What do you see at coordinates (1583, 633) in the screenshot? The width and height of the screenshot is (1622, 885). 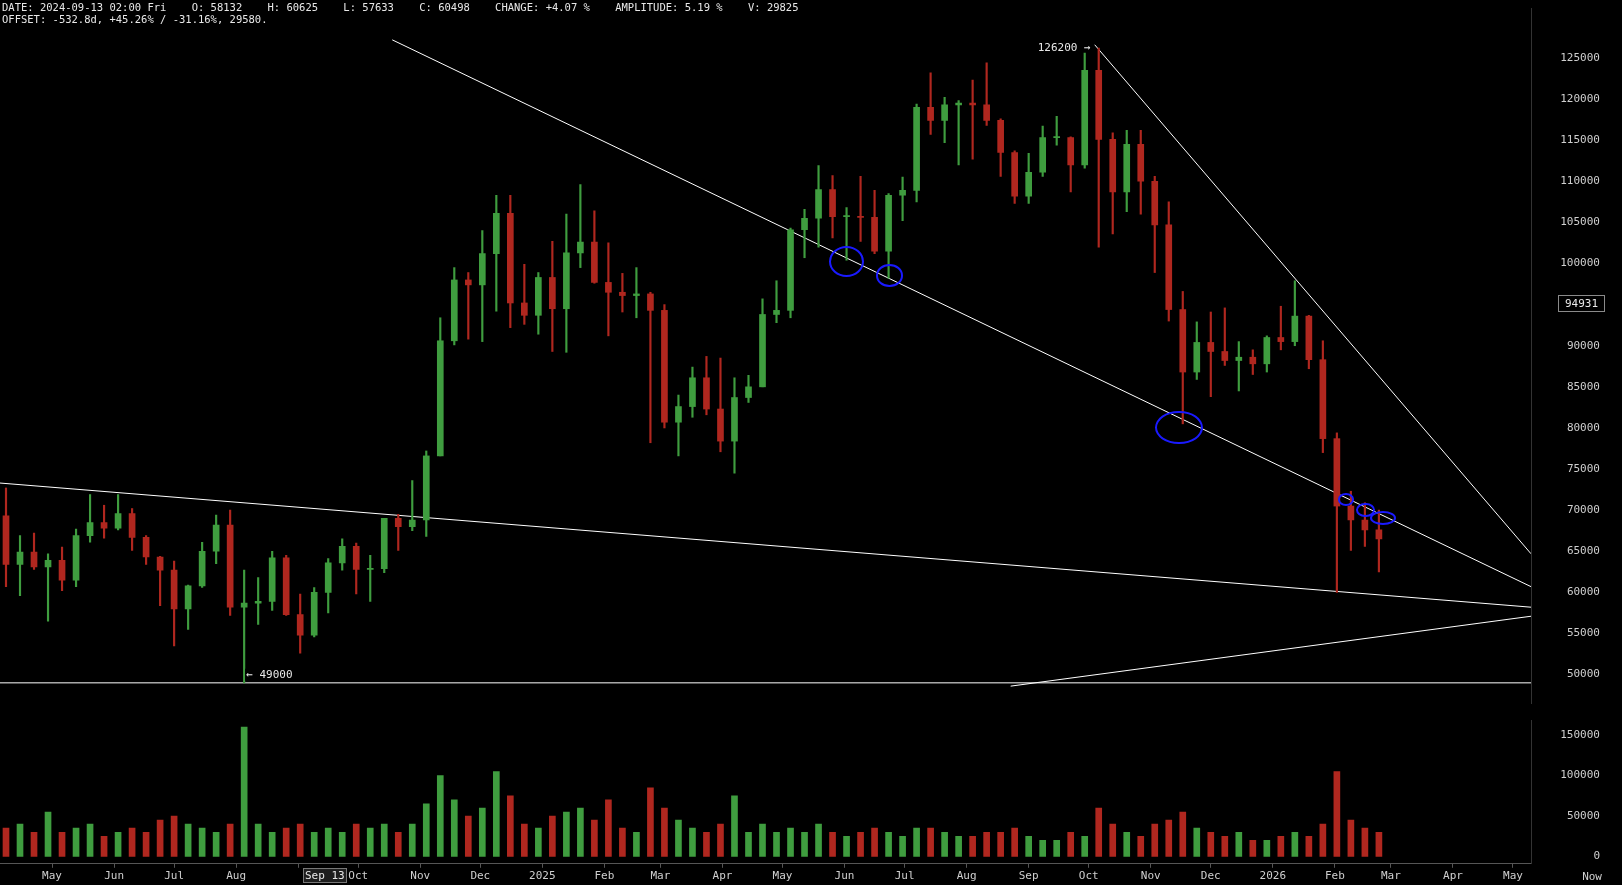 I see `y-tick-label: 55000` at bounding box center [1583, 633].